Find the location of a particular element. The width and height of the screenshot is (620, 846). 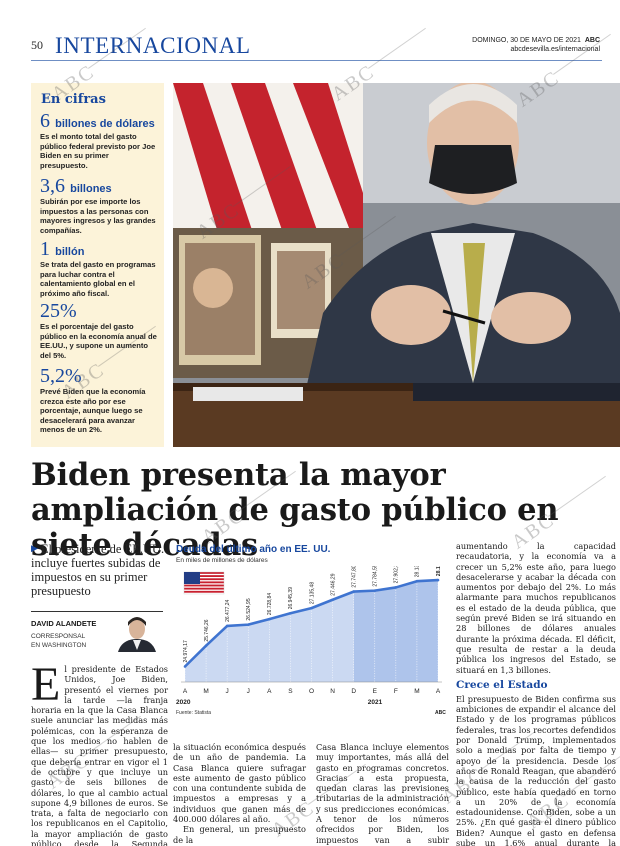

section-title: INTERNACIONAL is located at coordinates (153, 45).